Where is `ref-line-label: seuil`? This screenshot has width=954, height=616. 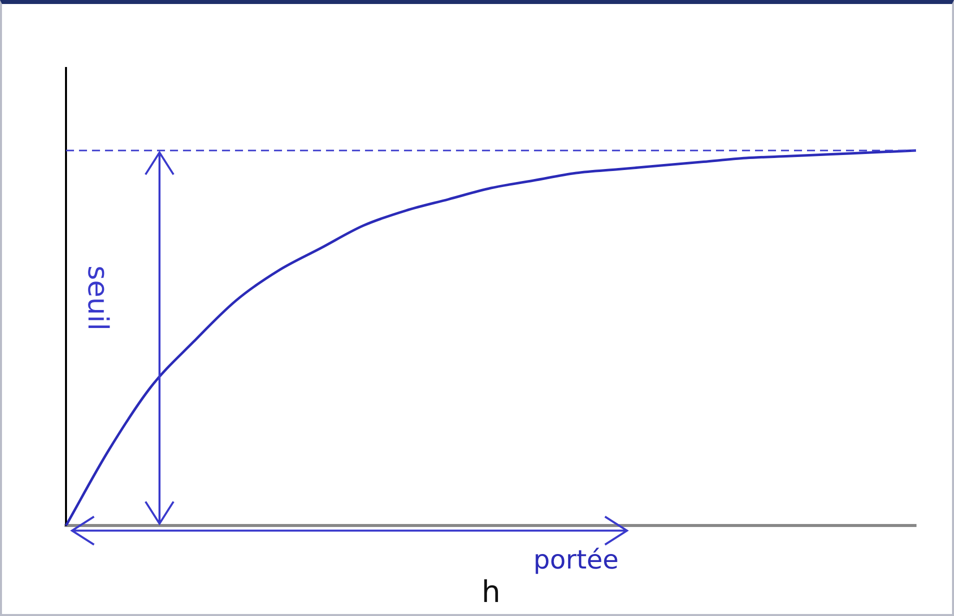
ref-line-label: seuil is located at coordinates (97, 298).